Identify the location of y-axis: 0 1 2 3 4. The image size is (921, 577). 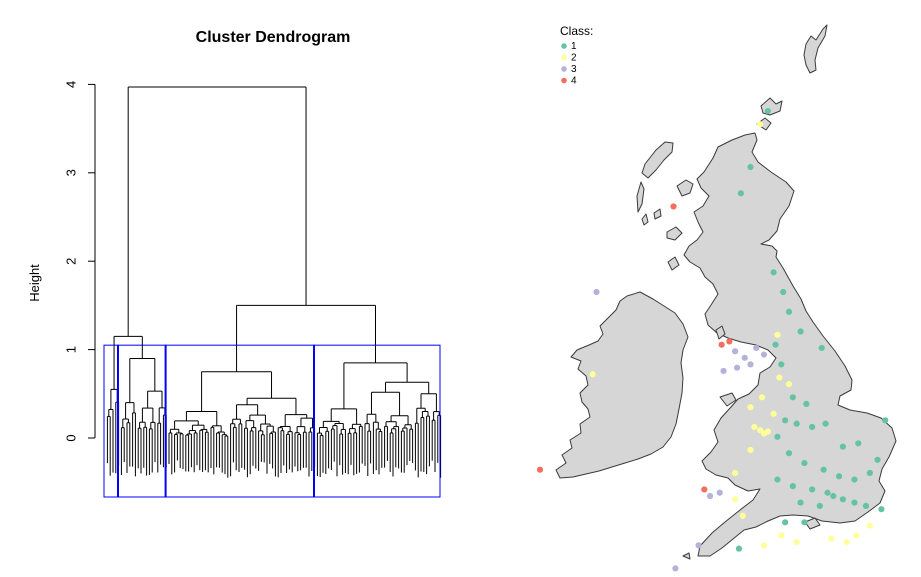
(79, 261).